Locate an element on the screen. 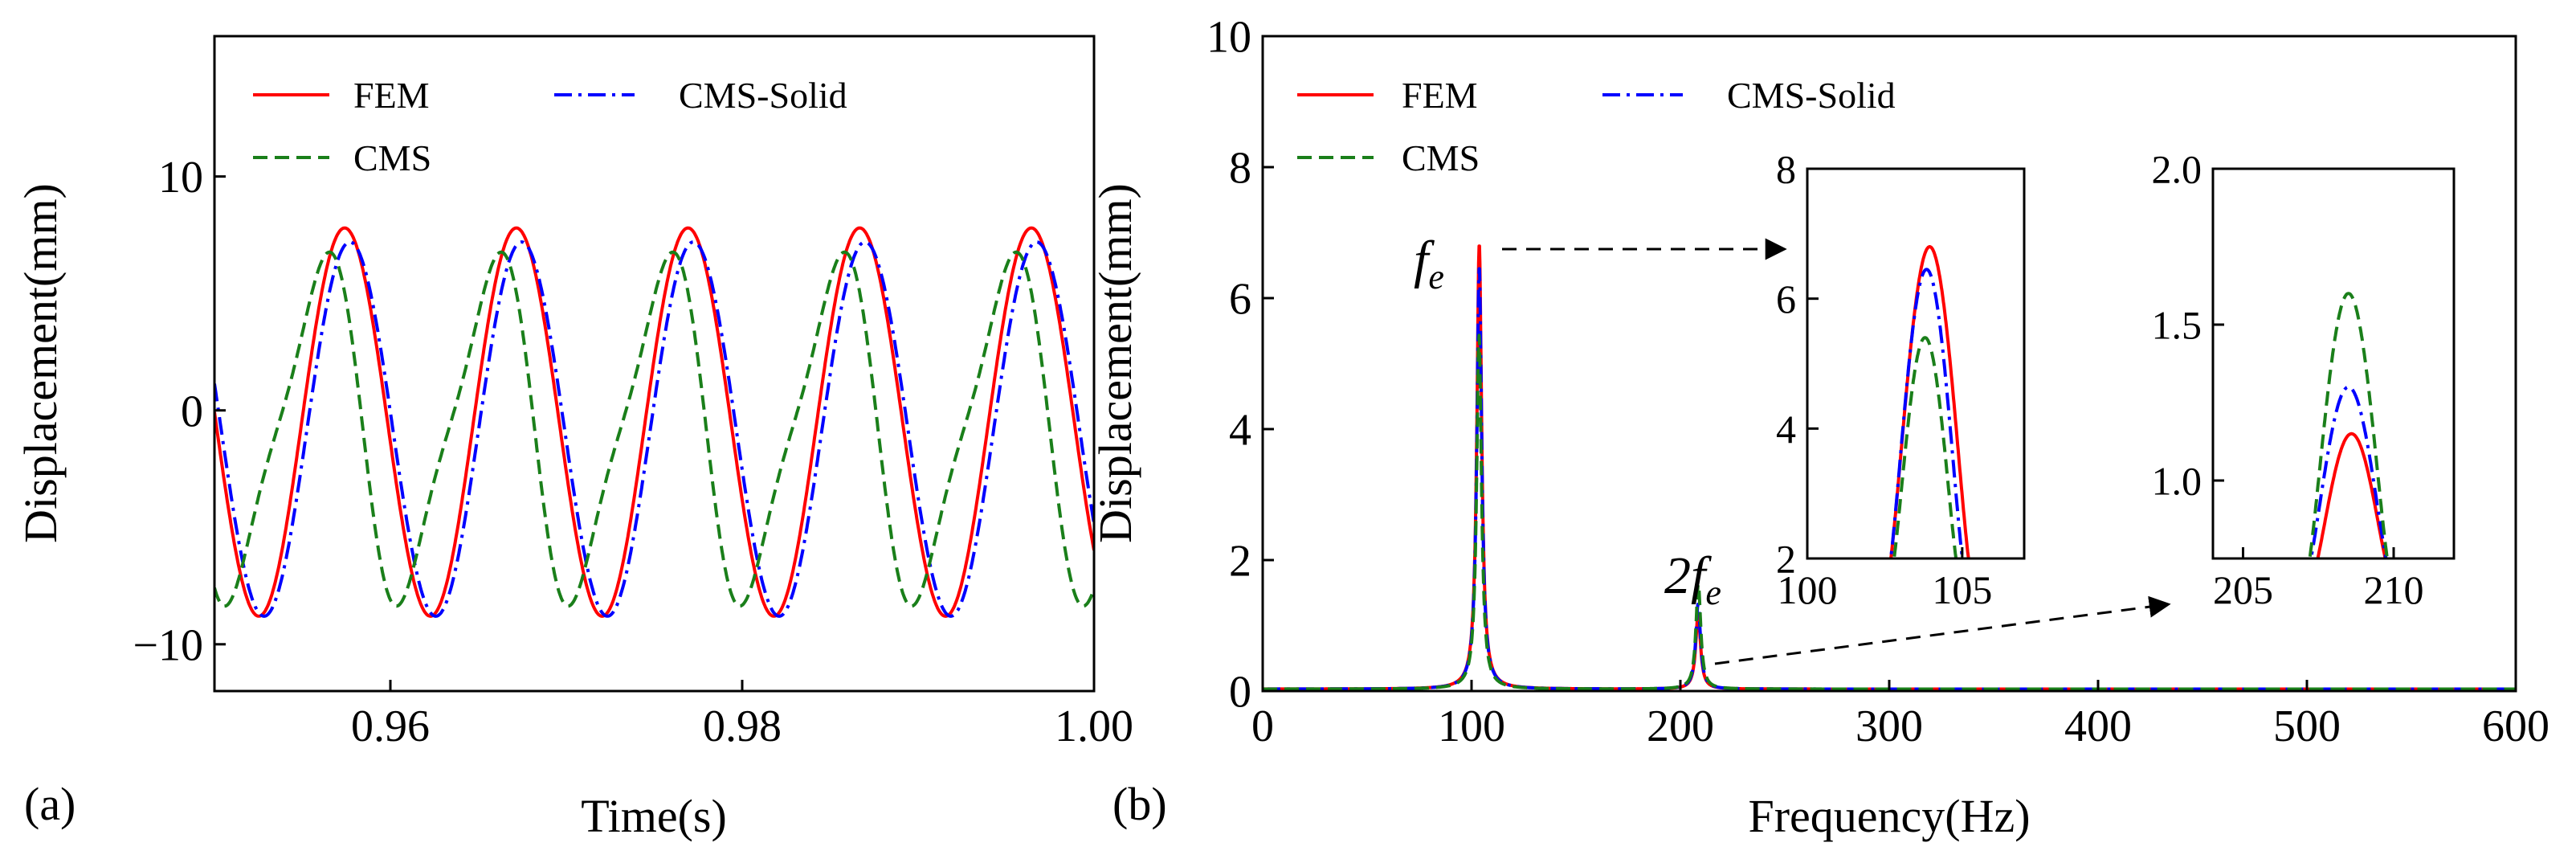 The height and width of the screenshot is (859, 2576). inset1-y-tick-label: 4 is located at coordinates (1786, 430).